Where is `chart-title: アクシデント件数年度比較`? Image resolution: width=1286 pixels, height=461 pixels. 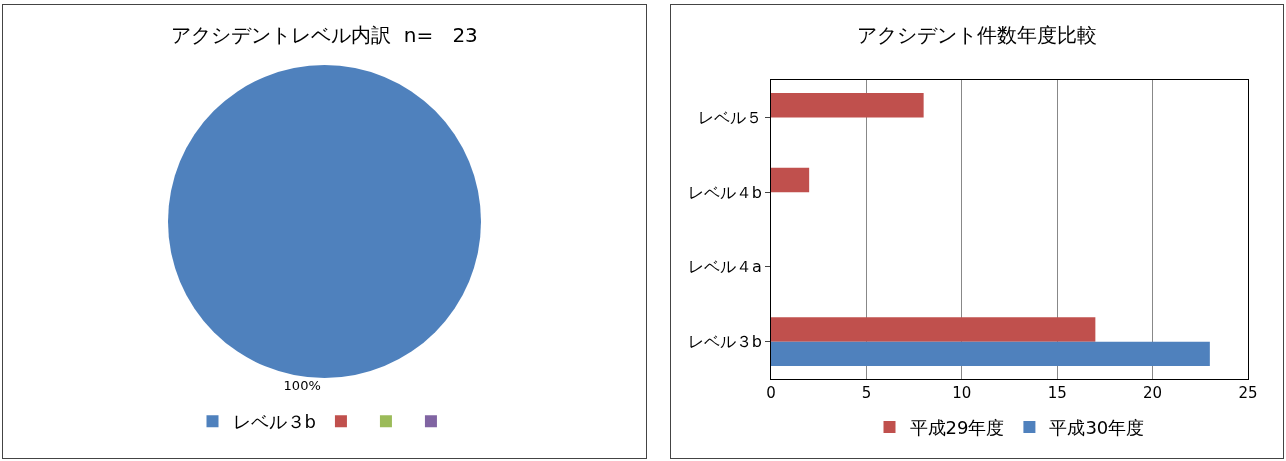 chart-title: アクシデント件数年度比較 is located at coordinates (977, 34).